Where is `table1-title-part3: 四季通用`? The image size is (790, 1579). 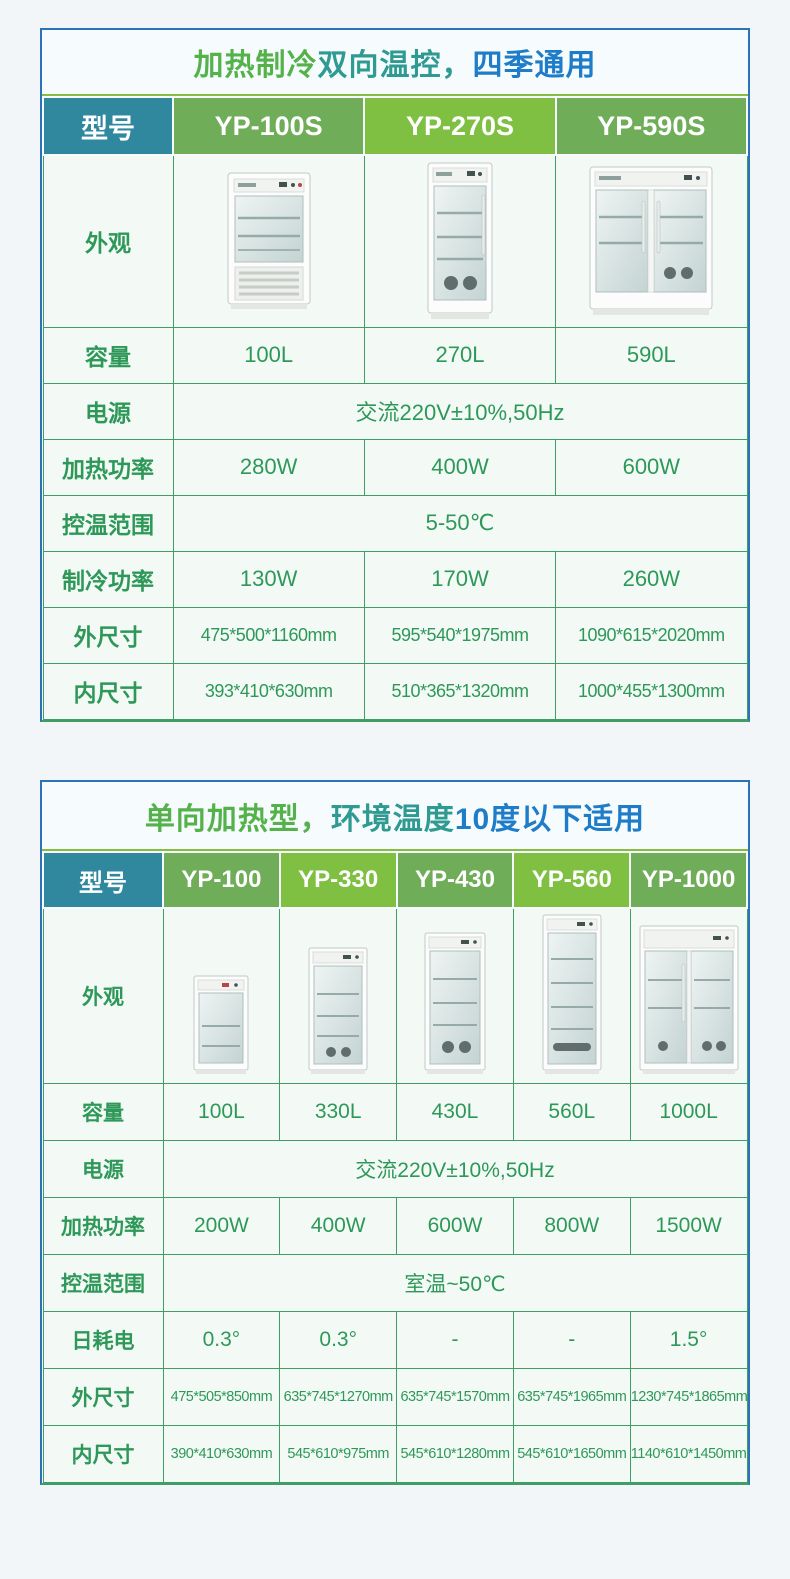 table1-title-part3: 四季通用 is located at coordinates (534, 65).